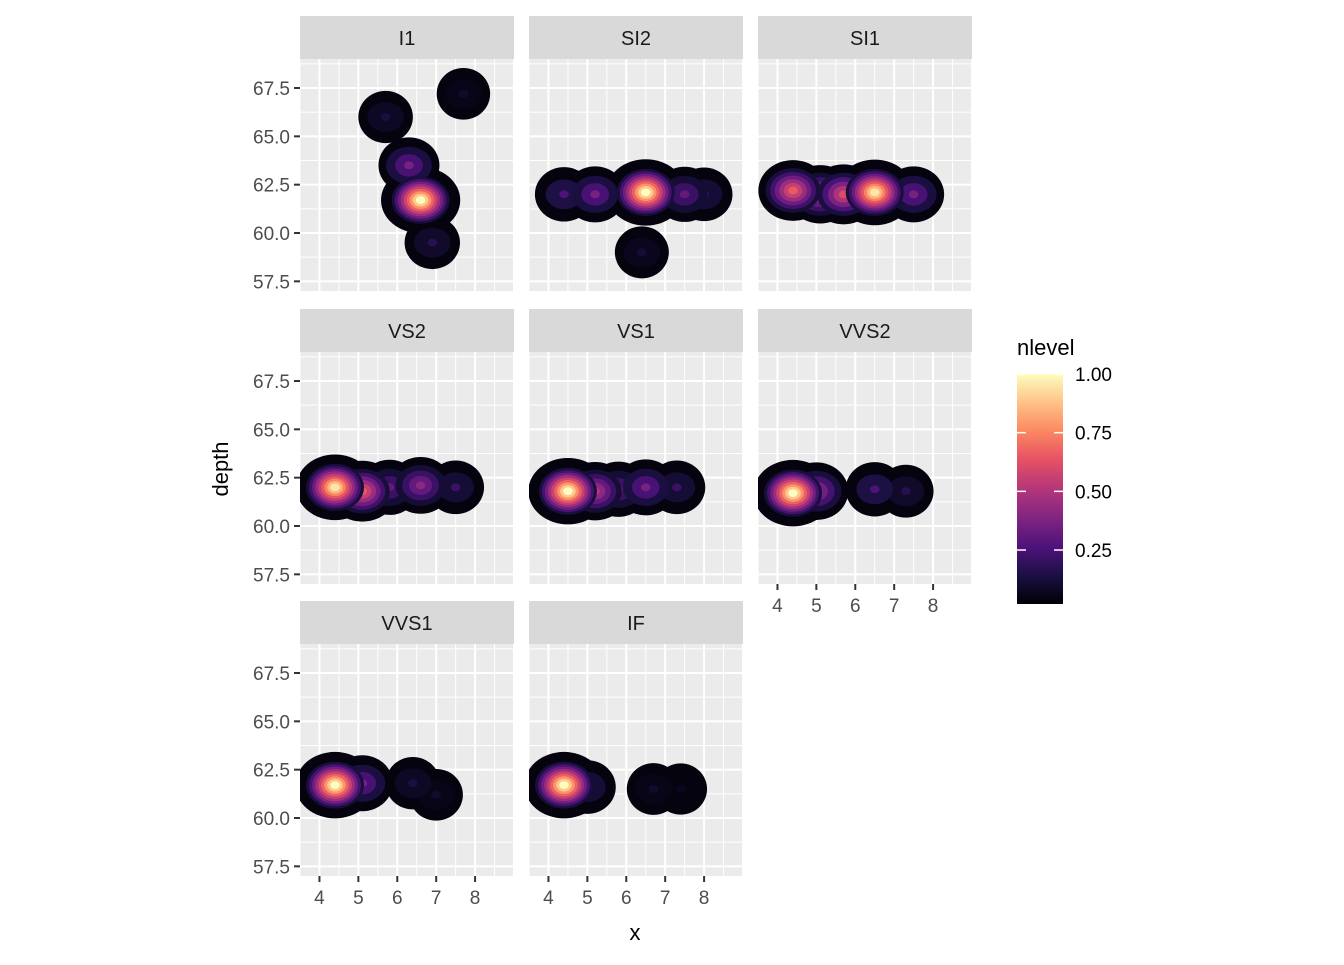 This screenshot has width=1344, height=965. What do you see at coordinates (1093, 434) in the screenshot?
I see `legend-label: 0.75` at bounding box center [1093, 434].